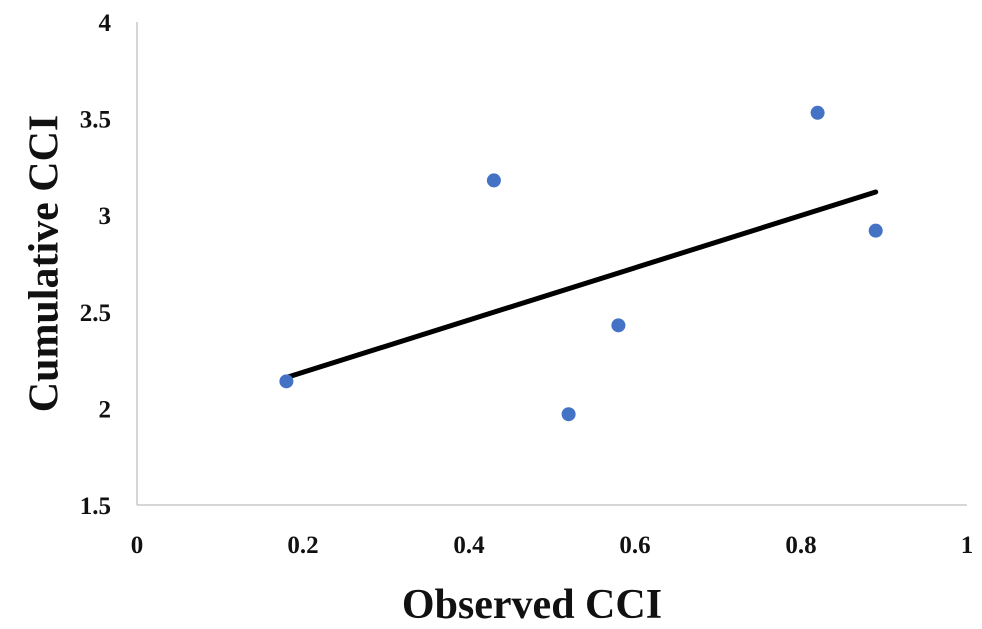 The image size is (982, 629). What do you see at coordinates (95, 506) in the screenshot?
I see `y-tick-label: 1.5` at bounding box center [95, 506].